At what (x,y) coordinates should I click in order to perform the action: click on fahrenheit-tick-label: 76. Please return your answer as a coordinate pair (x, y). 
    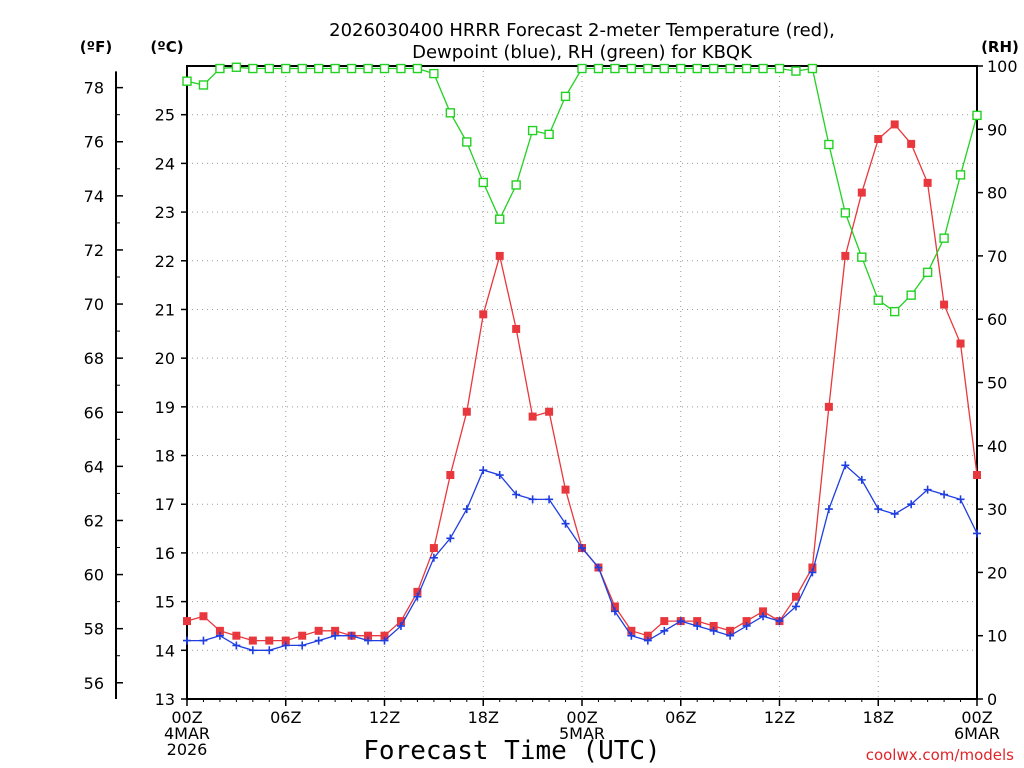
    Looking at the image, I should click on (94, 142).